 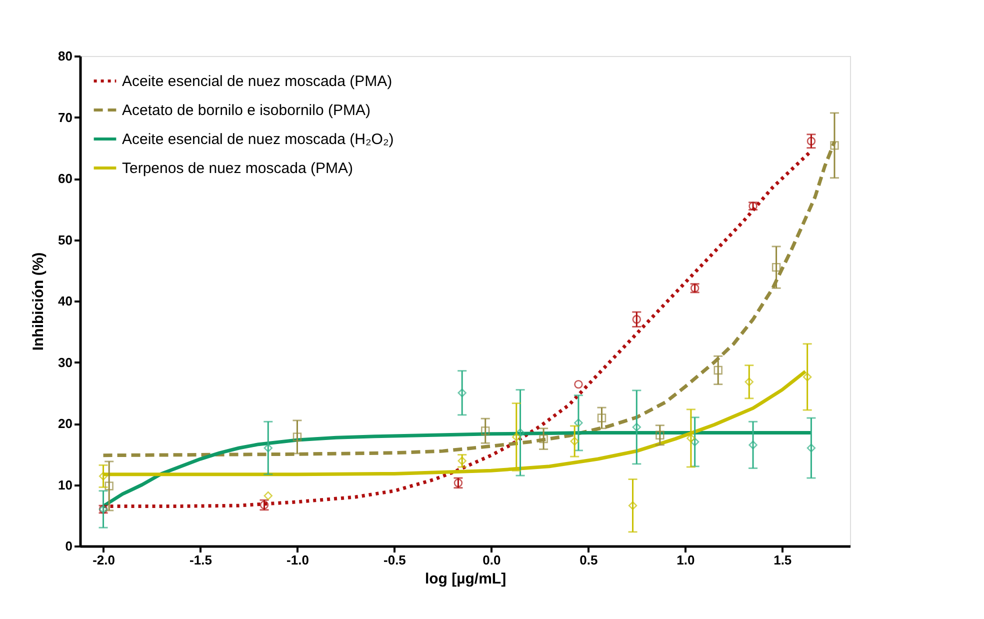 What do you see at coordinates (395, 560) in the screenshot?
I see `x-tick-label: -0.5` at bounding box center [395, 560].